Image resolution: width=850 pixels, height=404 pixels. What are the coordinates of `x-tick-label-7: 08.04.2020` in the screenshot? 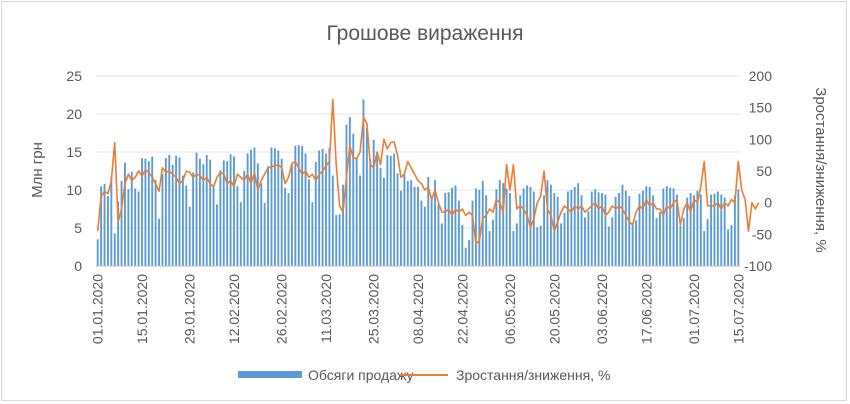 It's located at (418, 309).